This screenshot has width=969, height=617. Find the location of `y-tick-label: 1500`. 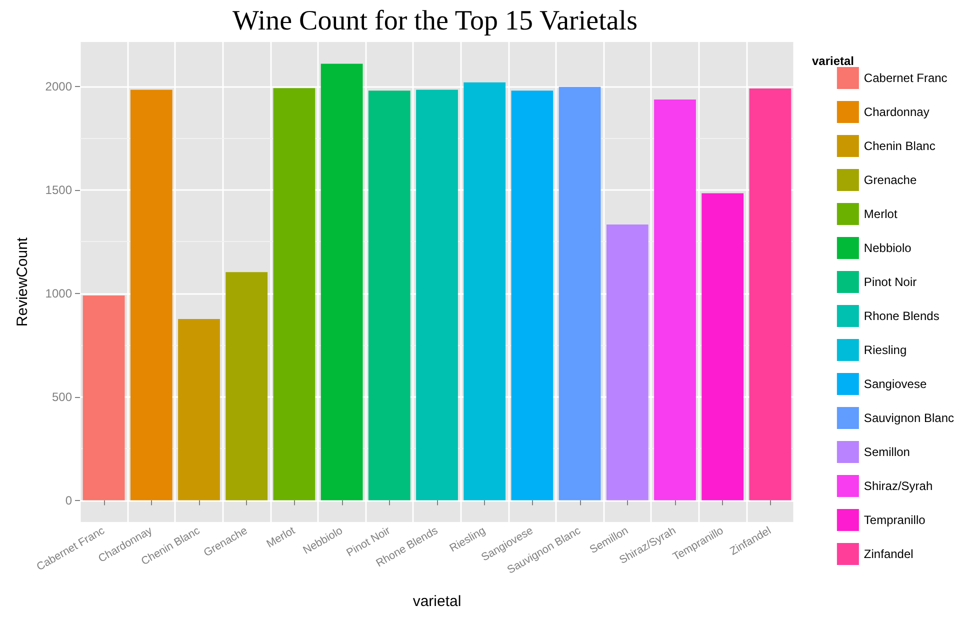

y-tick-label: 1500 is located at coordinates (58, 189).